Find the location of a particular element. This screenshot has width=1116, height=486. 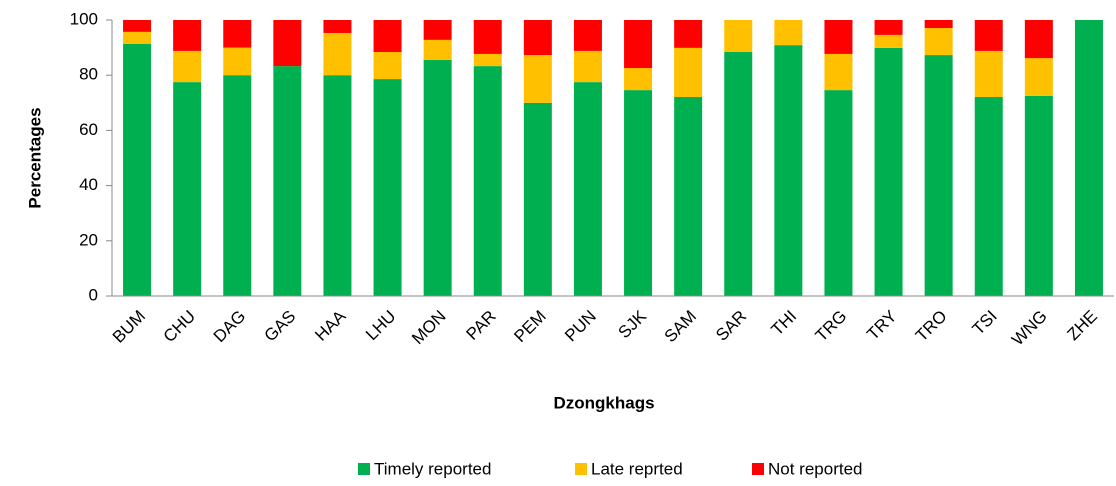

x-tick-label: GAS is located at coordinates (280, 326).